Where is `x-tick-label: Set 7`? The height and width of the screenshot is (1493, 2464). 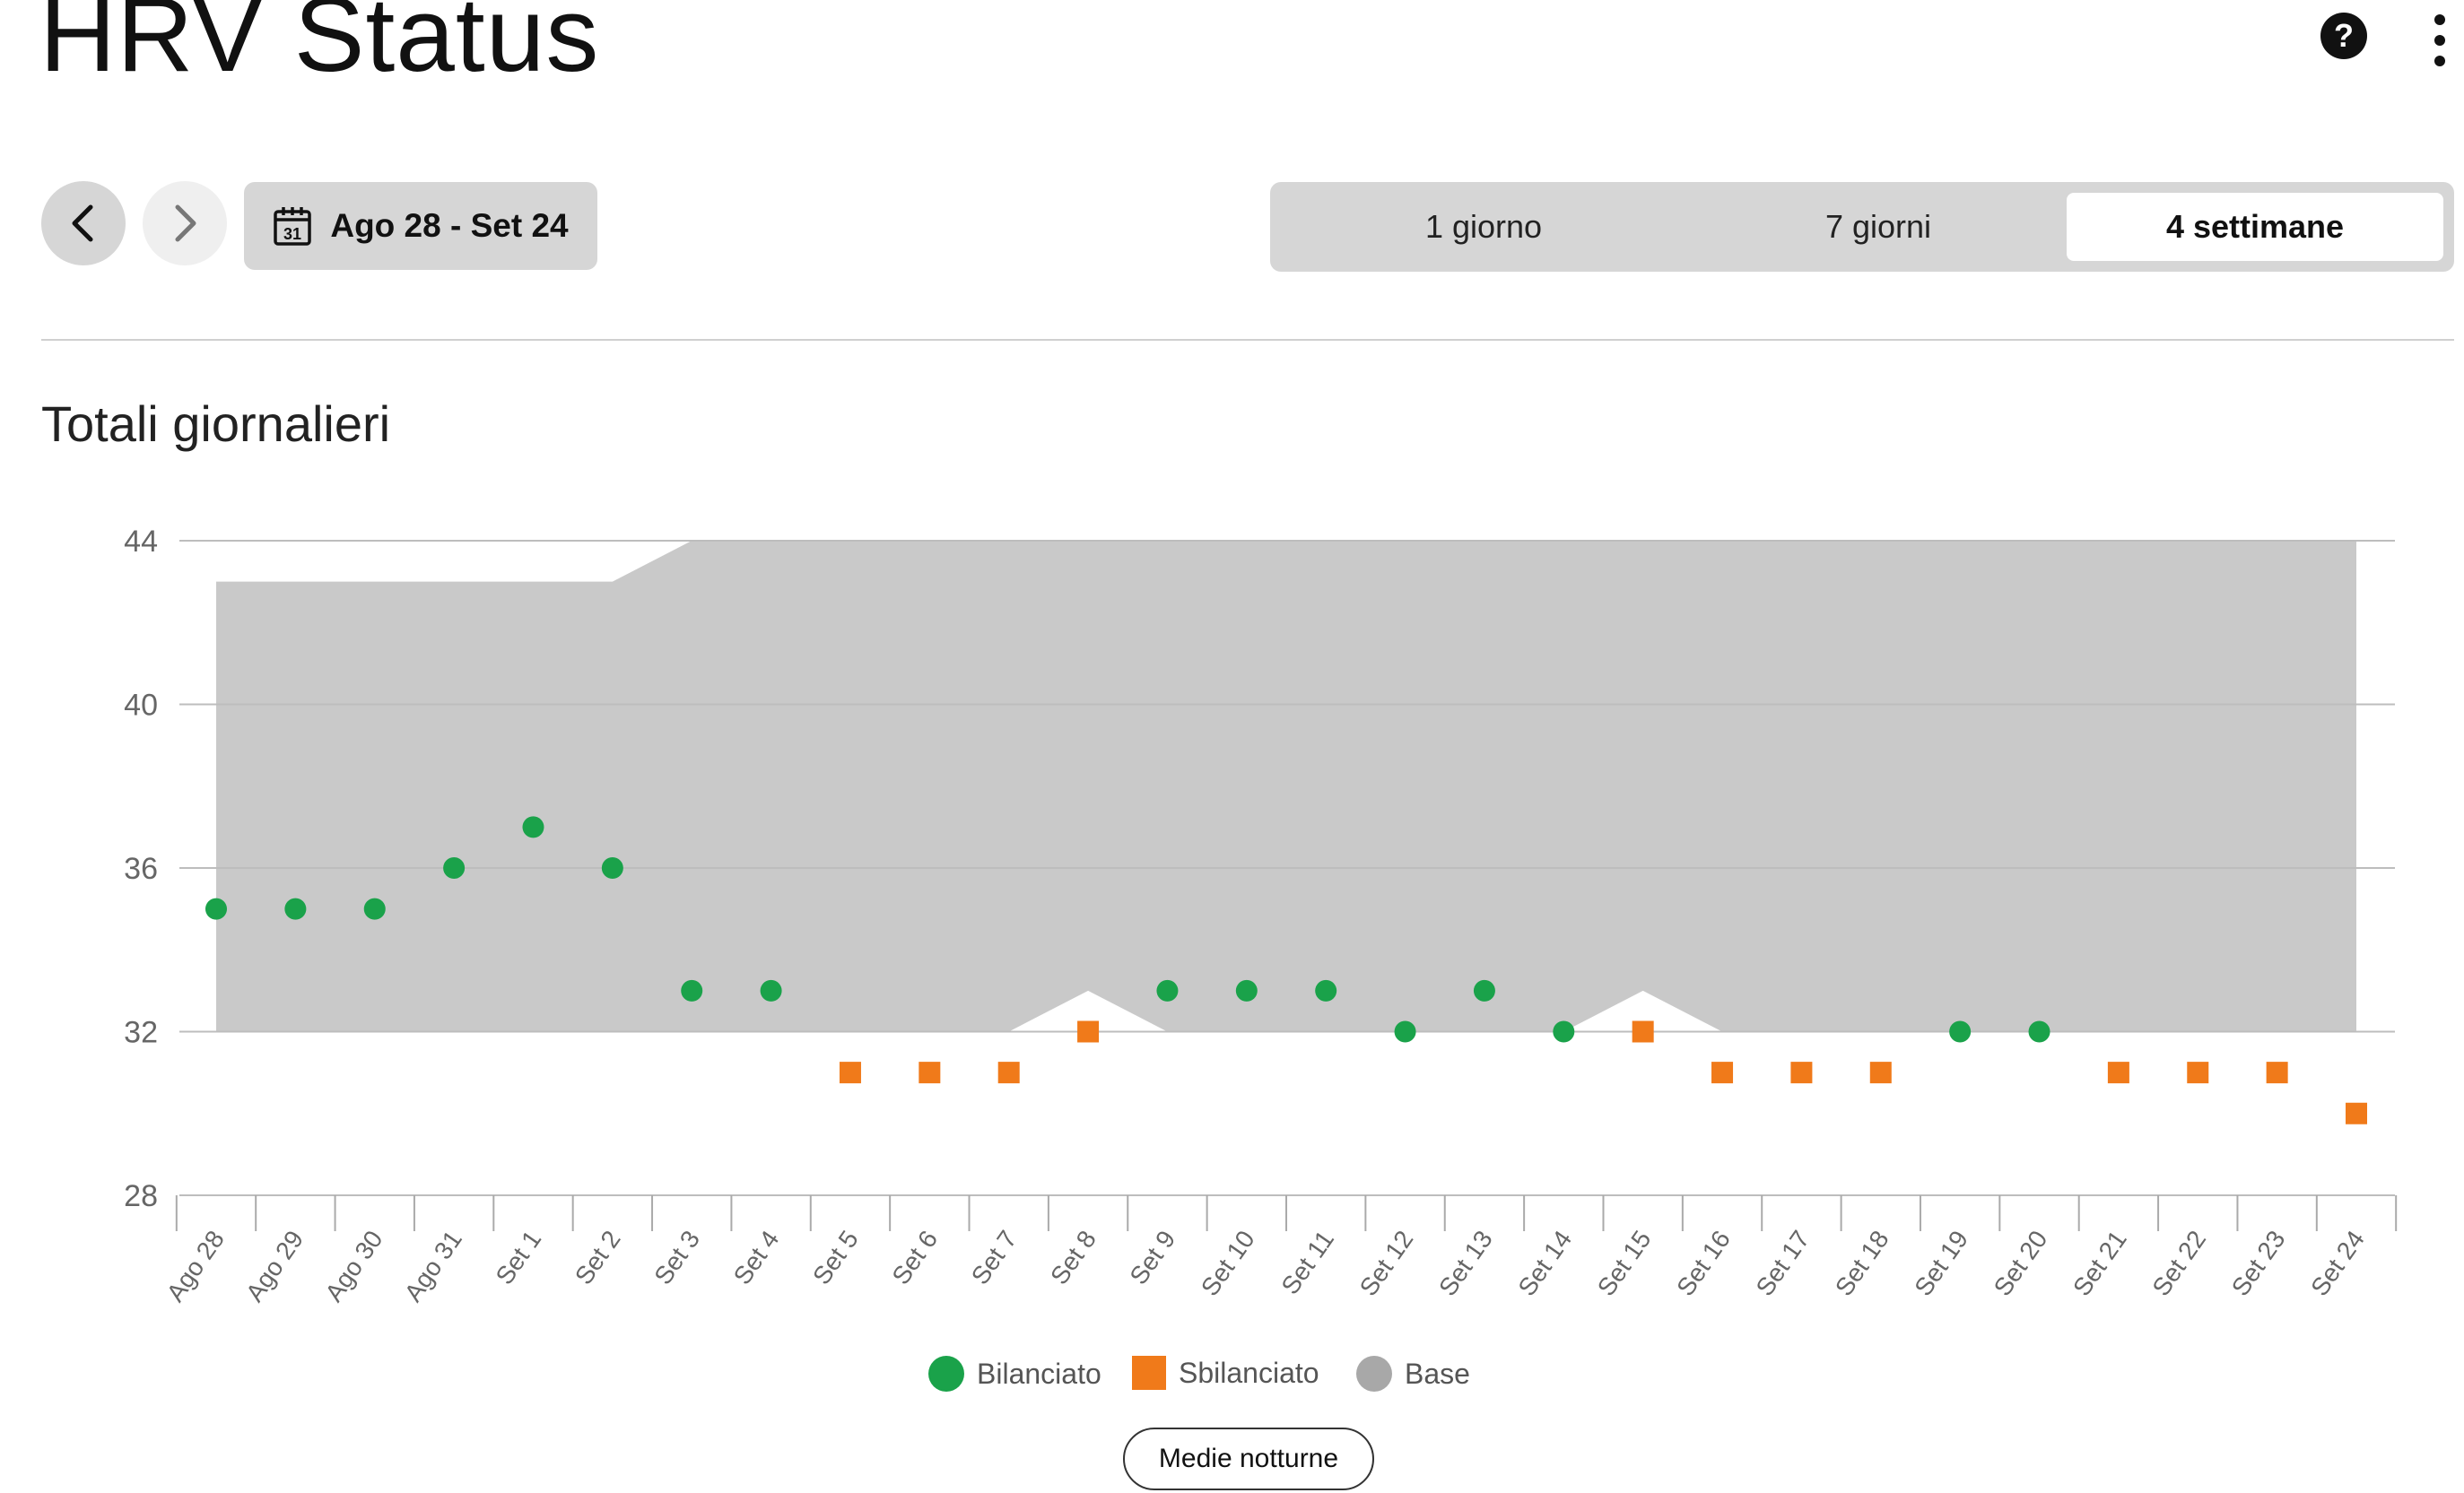
x-tick-label: Set 7 is located at coordinates (994, 1257).